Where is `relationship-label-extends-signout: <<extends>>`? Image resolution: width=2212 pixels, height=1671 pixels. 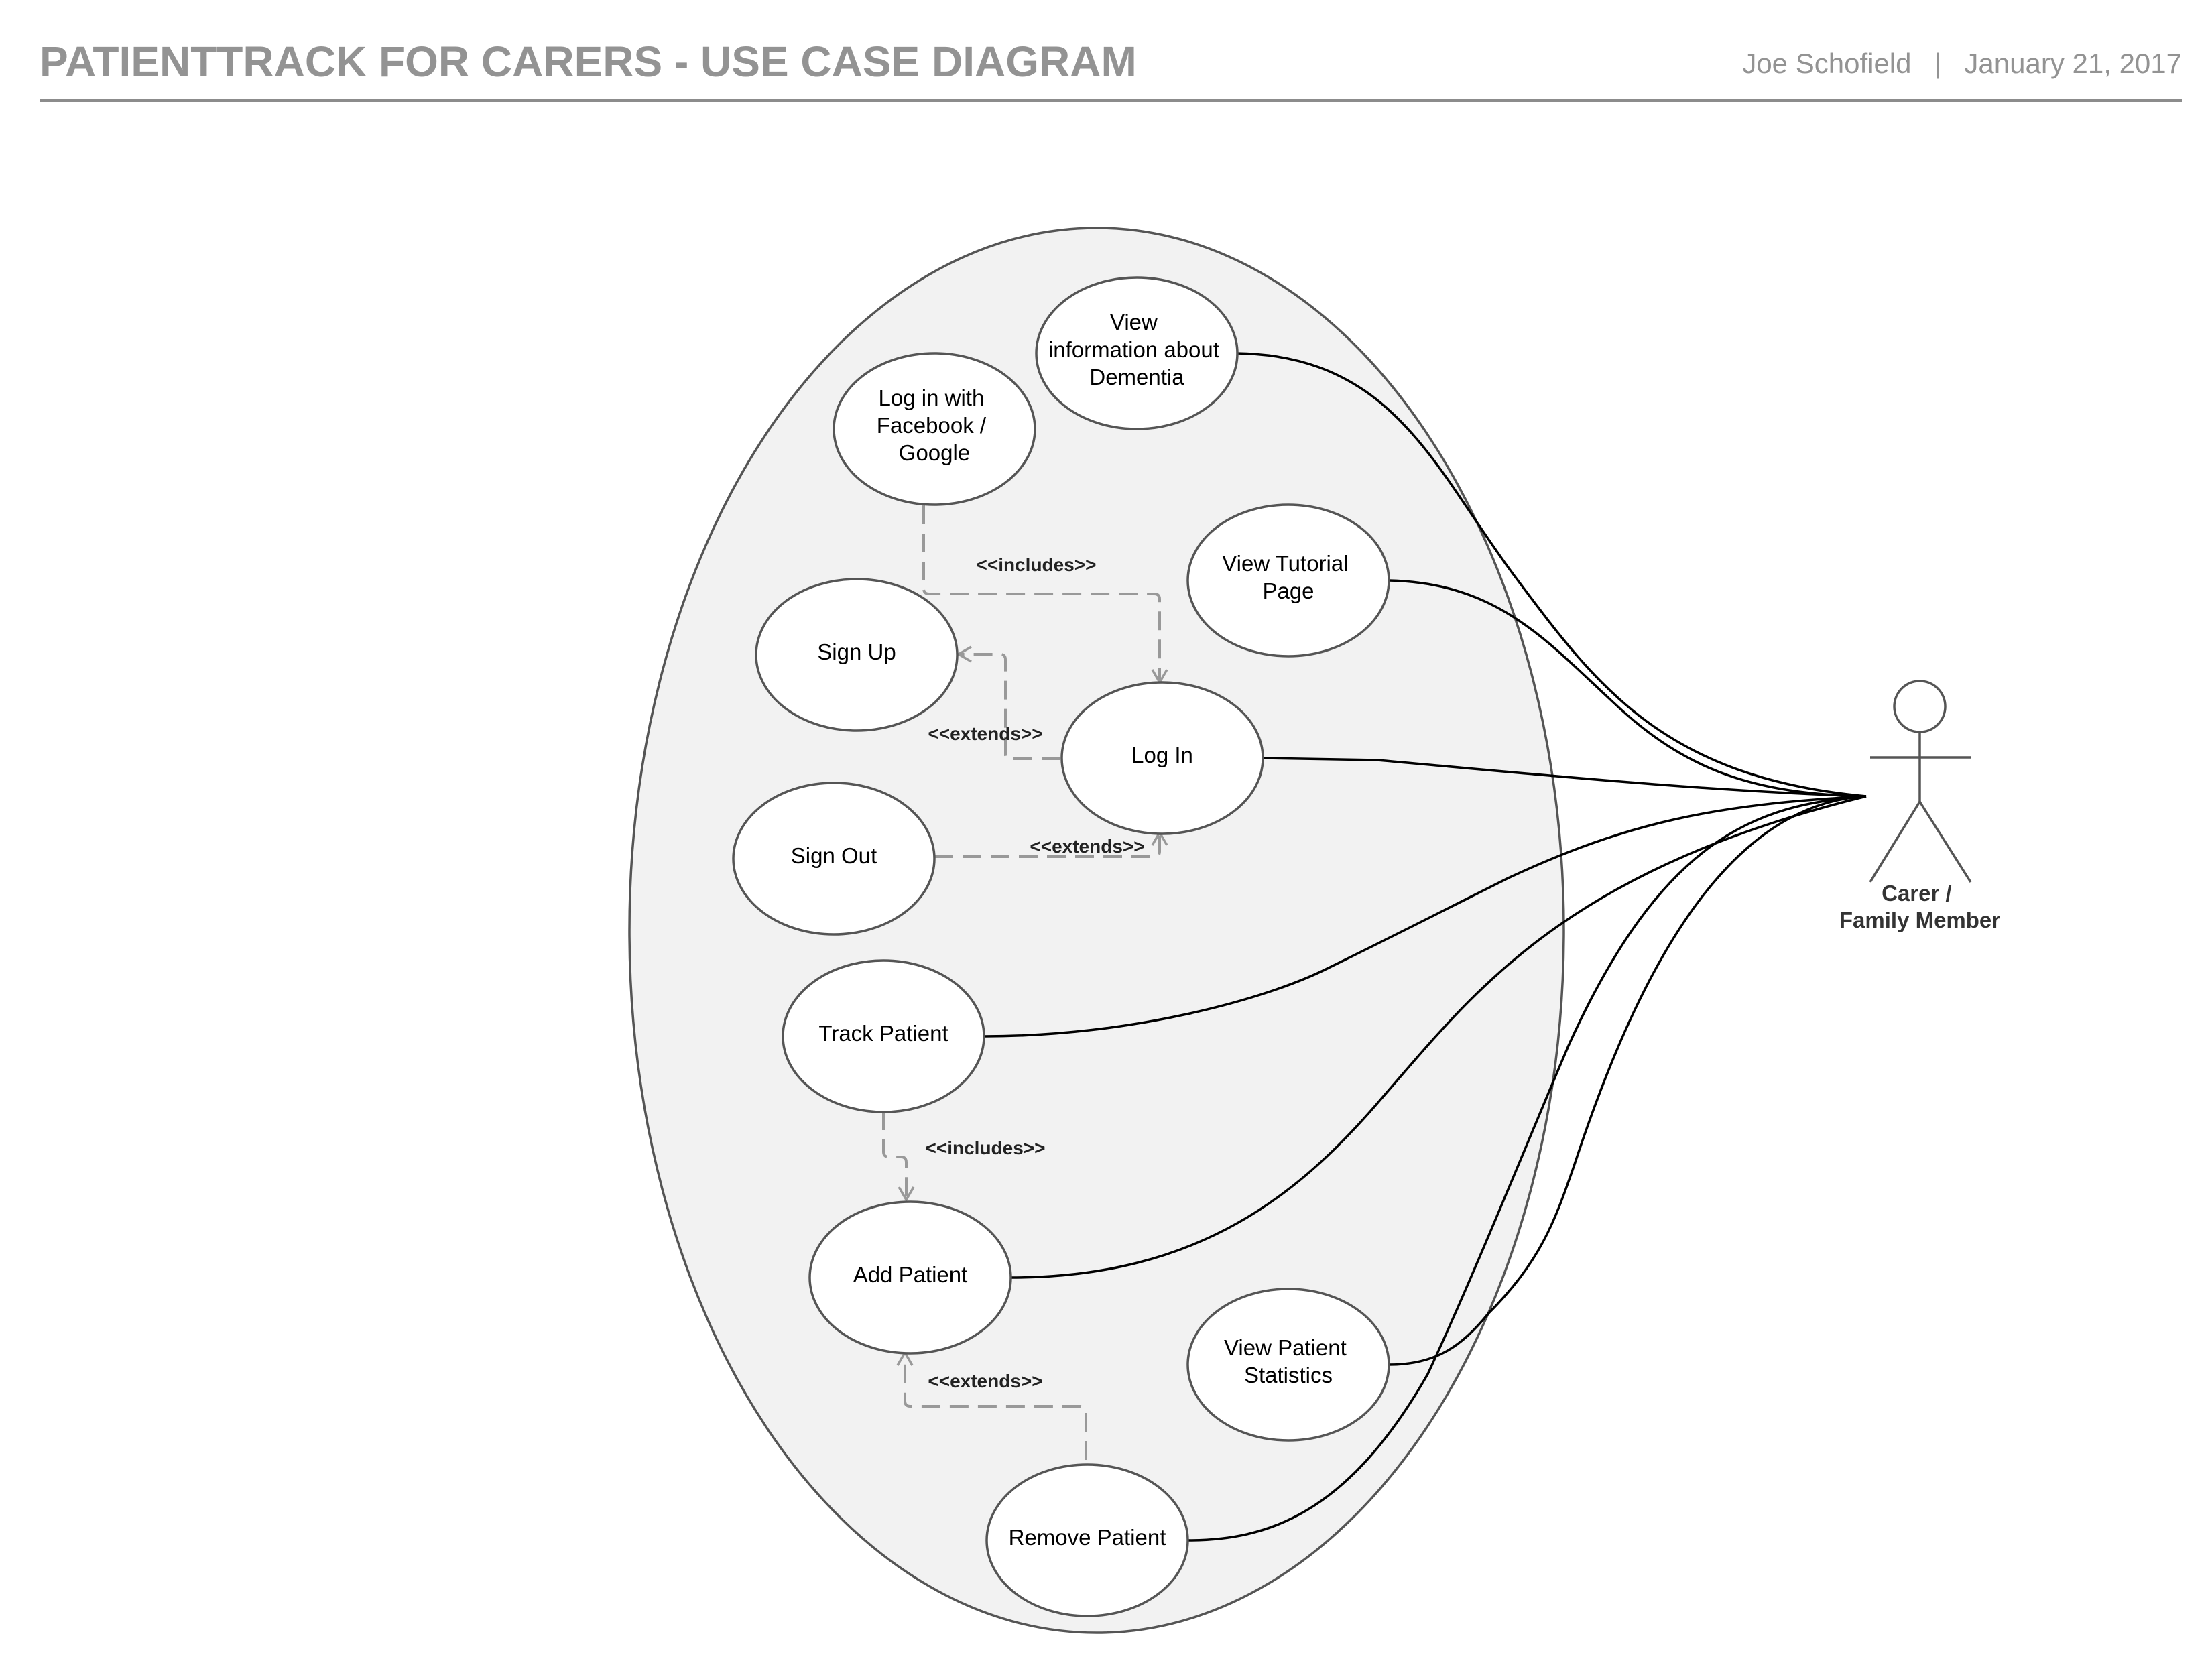
relationship-label-extends-signout: <<extends>> is located at coordinates (1087, 846).